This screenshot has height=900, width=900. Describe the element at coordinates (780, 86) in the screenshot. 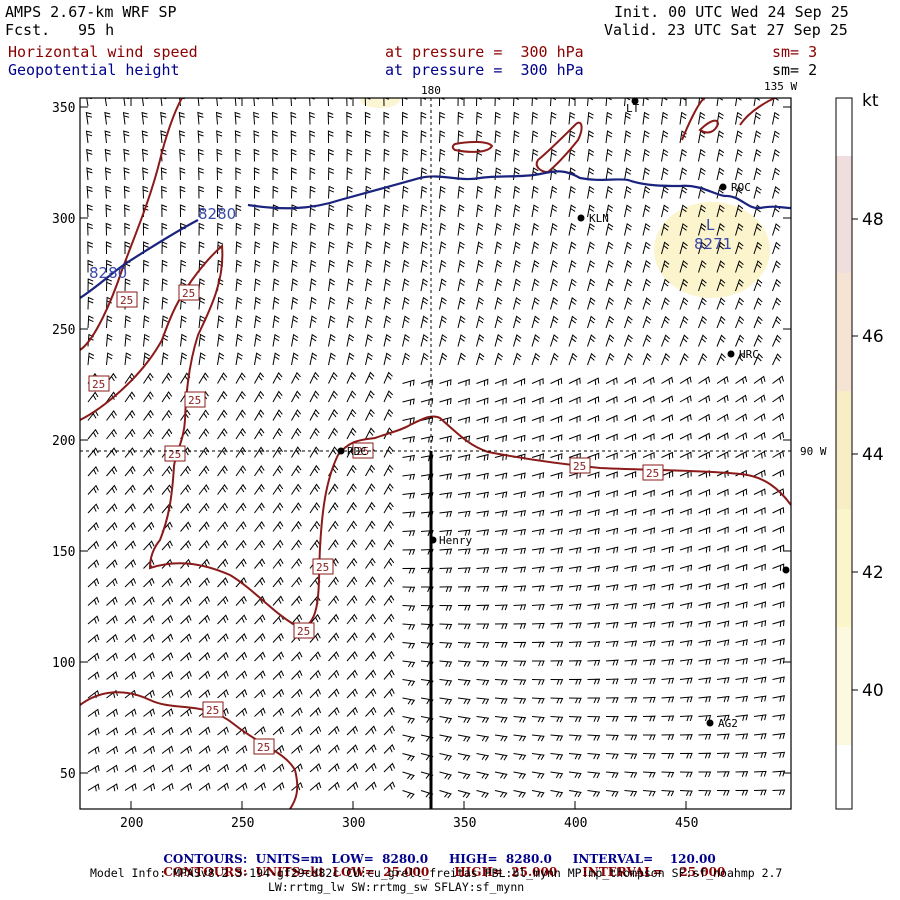

I see `meridian-135w-label: 135 W` at that location.